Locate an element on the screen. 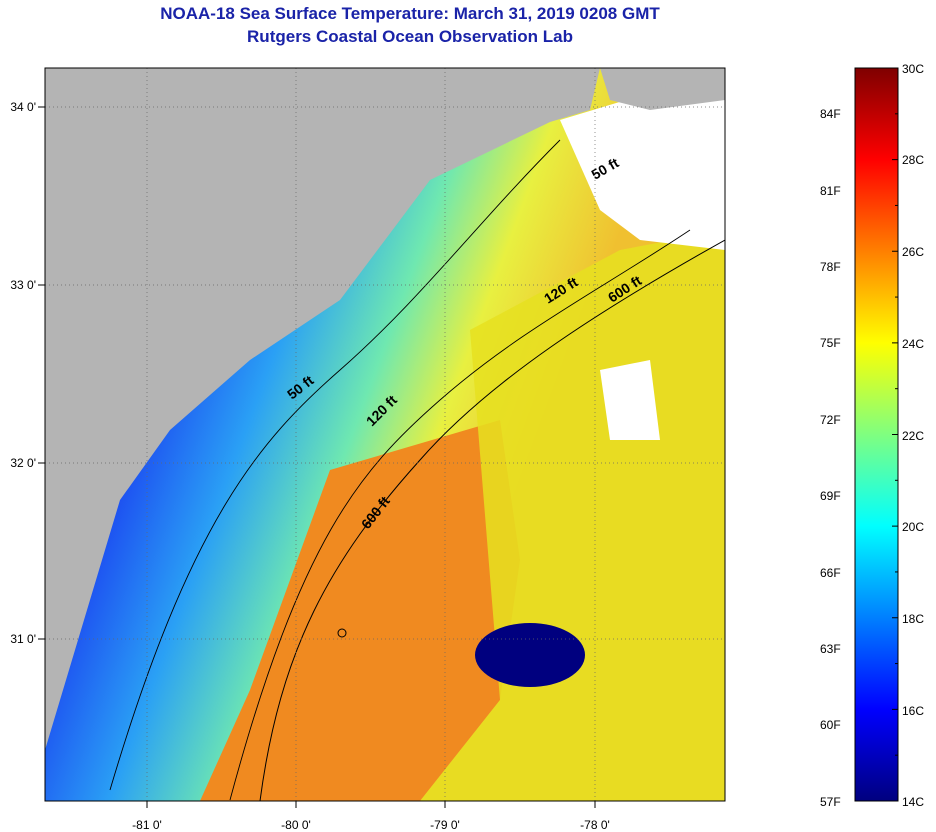  lat-label: 32 0' is located at coordinates (23, 463).